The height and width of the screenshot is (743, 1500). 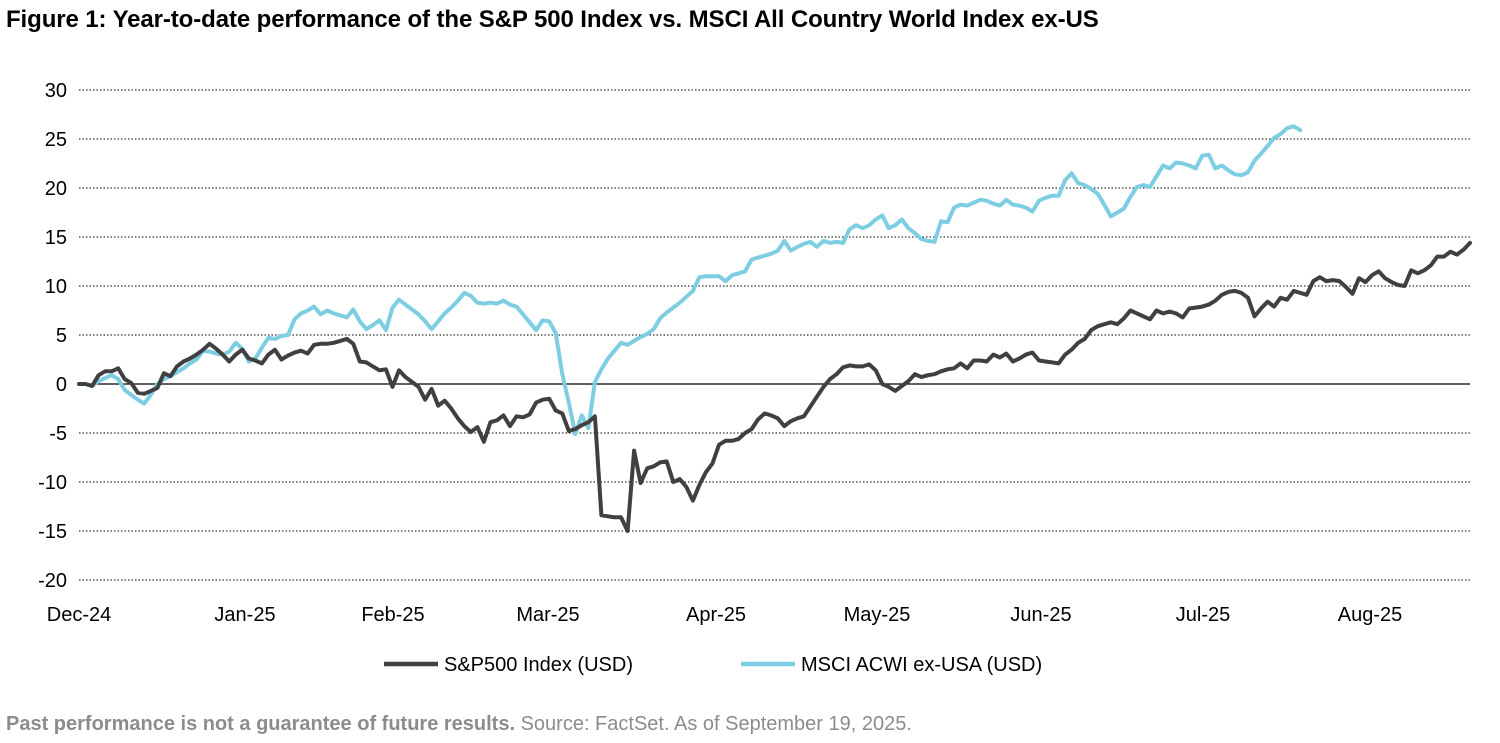 What do you see at coordinates (538, 665) in the screenshot?
I see `legend-label-s-p500-index-usd: S&P500 Index (USD)` at bounding box center [538, 665].